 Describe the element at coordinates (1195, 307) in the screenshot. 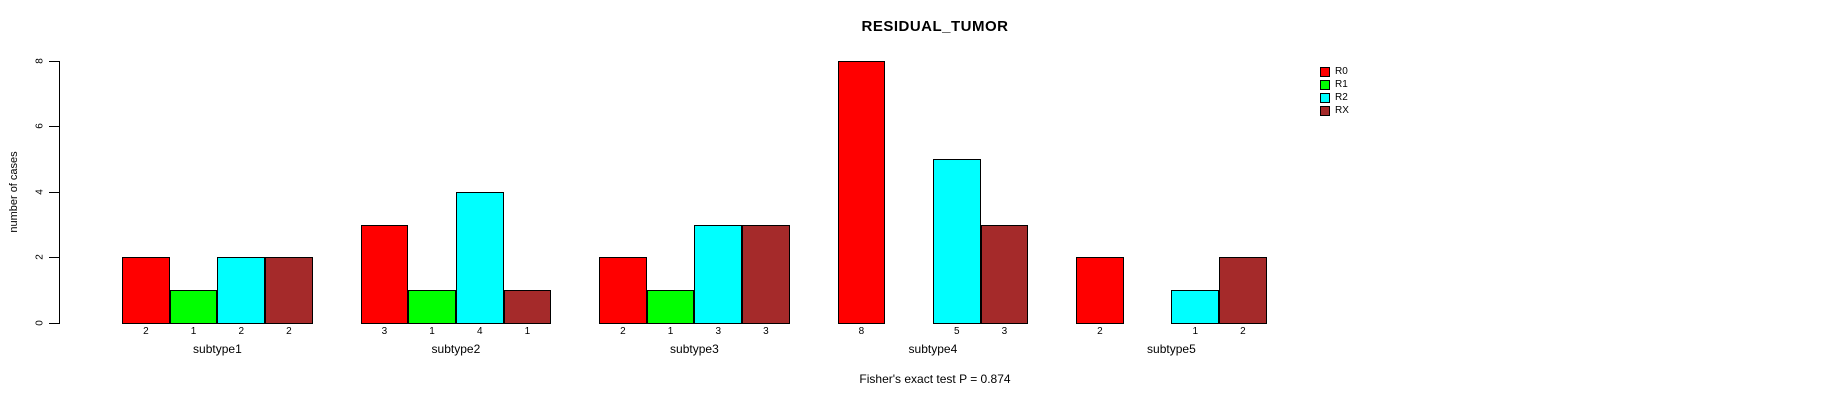

I see `bar-r2-subtype5` at that location.